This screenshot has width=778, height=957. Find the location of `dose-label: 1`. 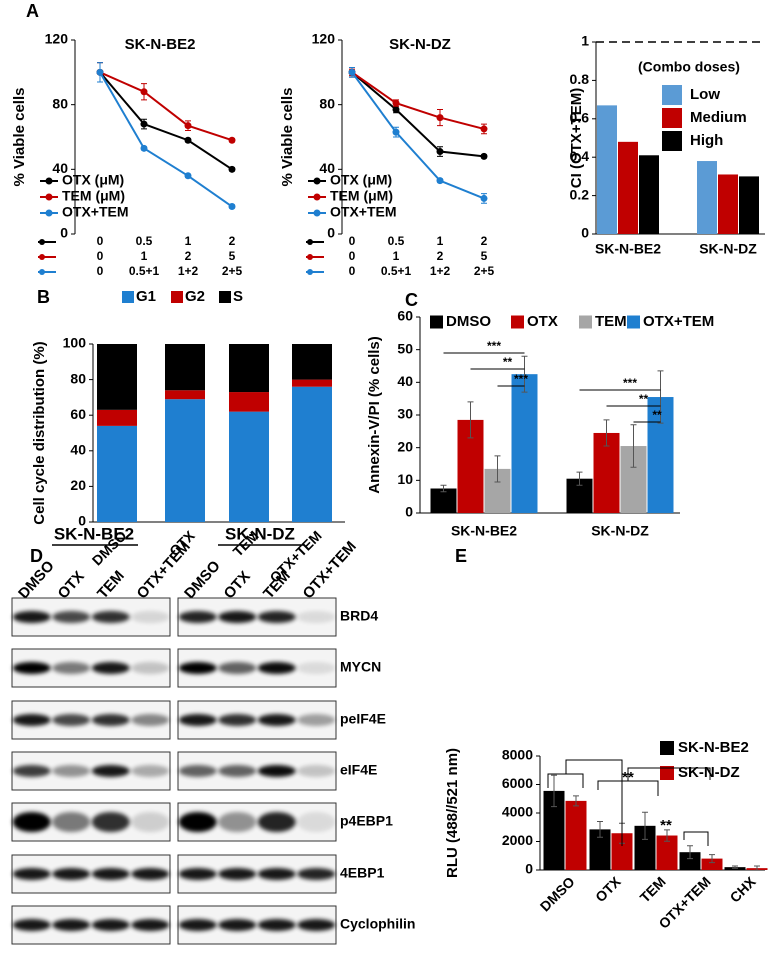

dose-label: 1 is located at coordinates (144, 256).